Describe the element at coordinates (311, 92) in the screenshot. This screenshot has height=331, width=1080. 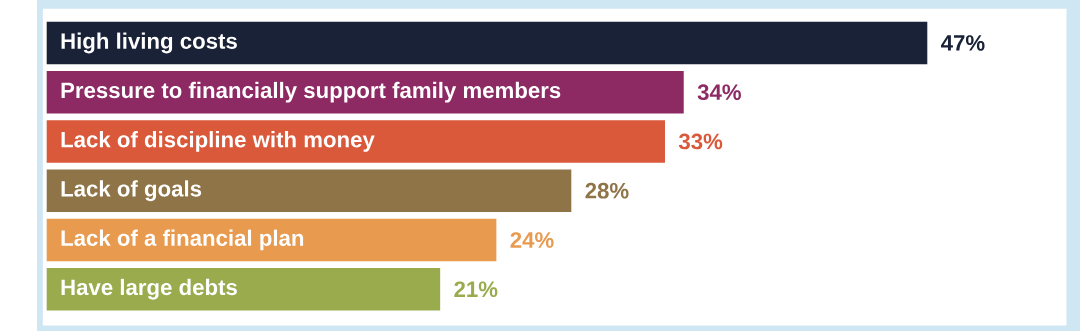
I see `y-tick-label: Pressure to financially support family members` at that location.